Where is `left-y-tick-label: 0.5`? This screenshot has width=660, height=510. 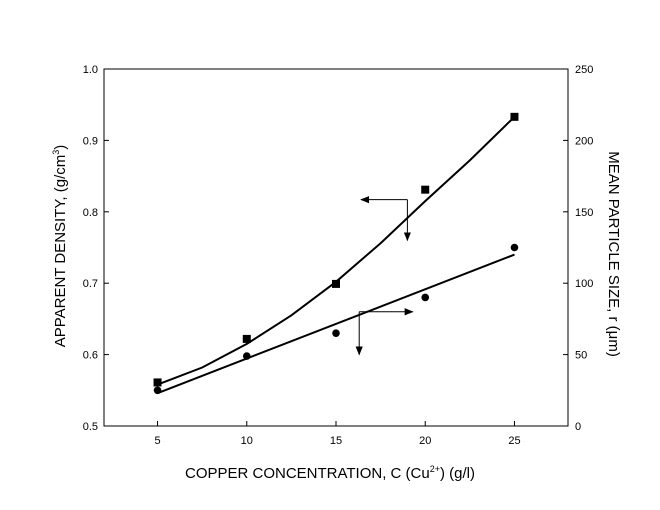 left-y-tick-label: 0.5 is located at coordinates (90, 427).